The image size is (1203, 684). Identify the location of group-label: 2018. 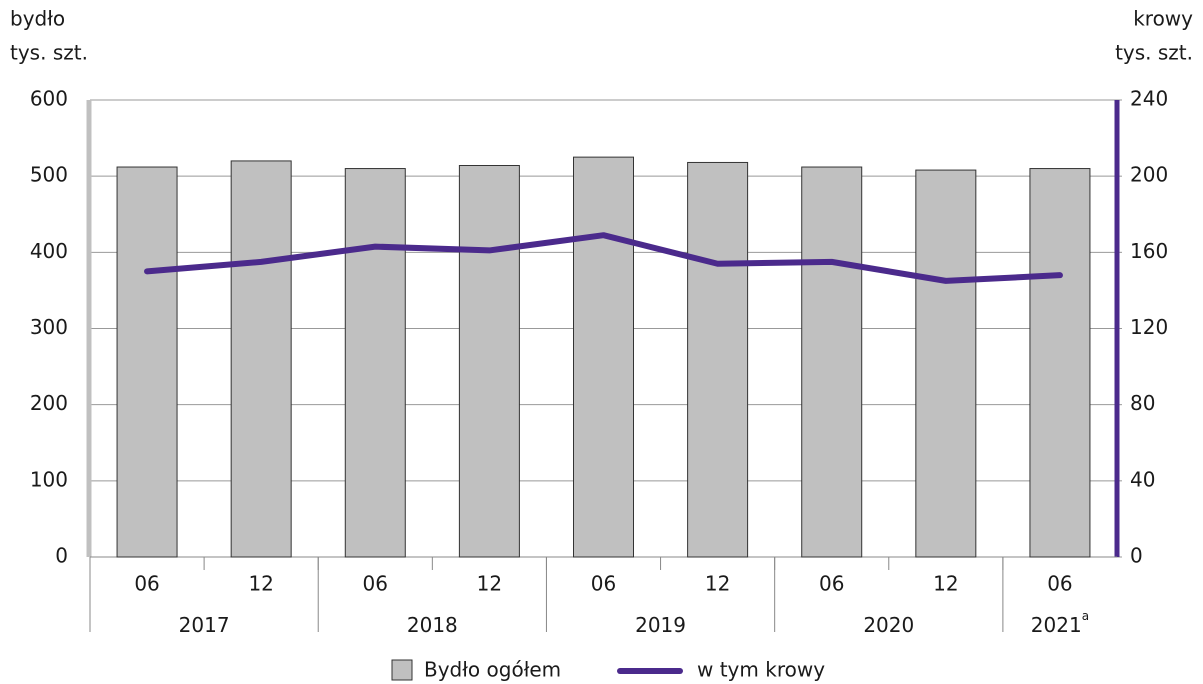
(432, 625).